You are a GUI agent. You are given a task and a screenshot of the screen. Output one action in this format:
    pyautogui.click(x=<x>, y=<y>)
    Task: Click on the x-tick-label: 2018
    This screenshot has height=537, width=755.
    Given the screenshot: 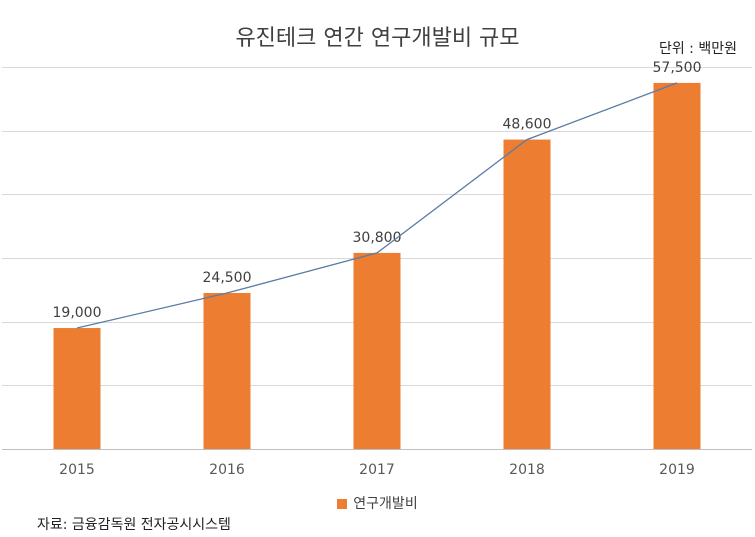 What is the action you would take?
    pyautogui.click(x=527, y=470)
    